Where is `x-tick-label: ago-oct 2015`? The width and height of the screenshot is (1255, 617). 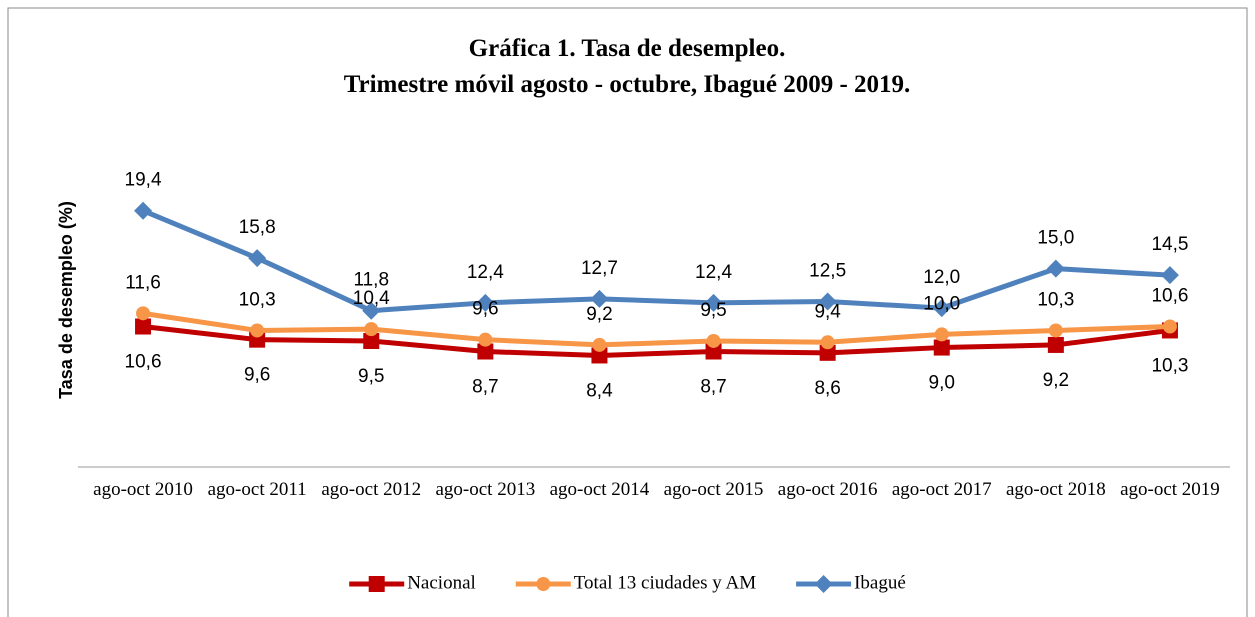
x-tick-label: ago-oct 2015 is located at coordinates (713, 489).